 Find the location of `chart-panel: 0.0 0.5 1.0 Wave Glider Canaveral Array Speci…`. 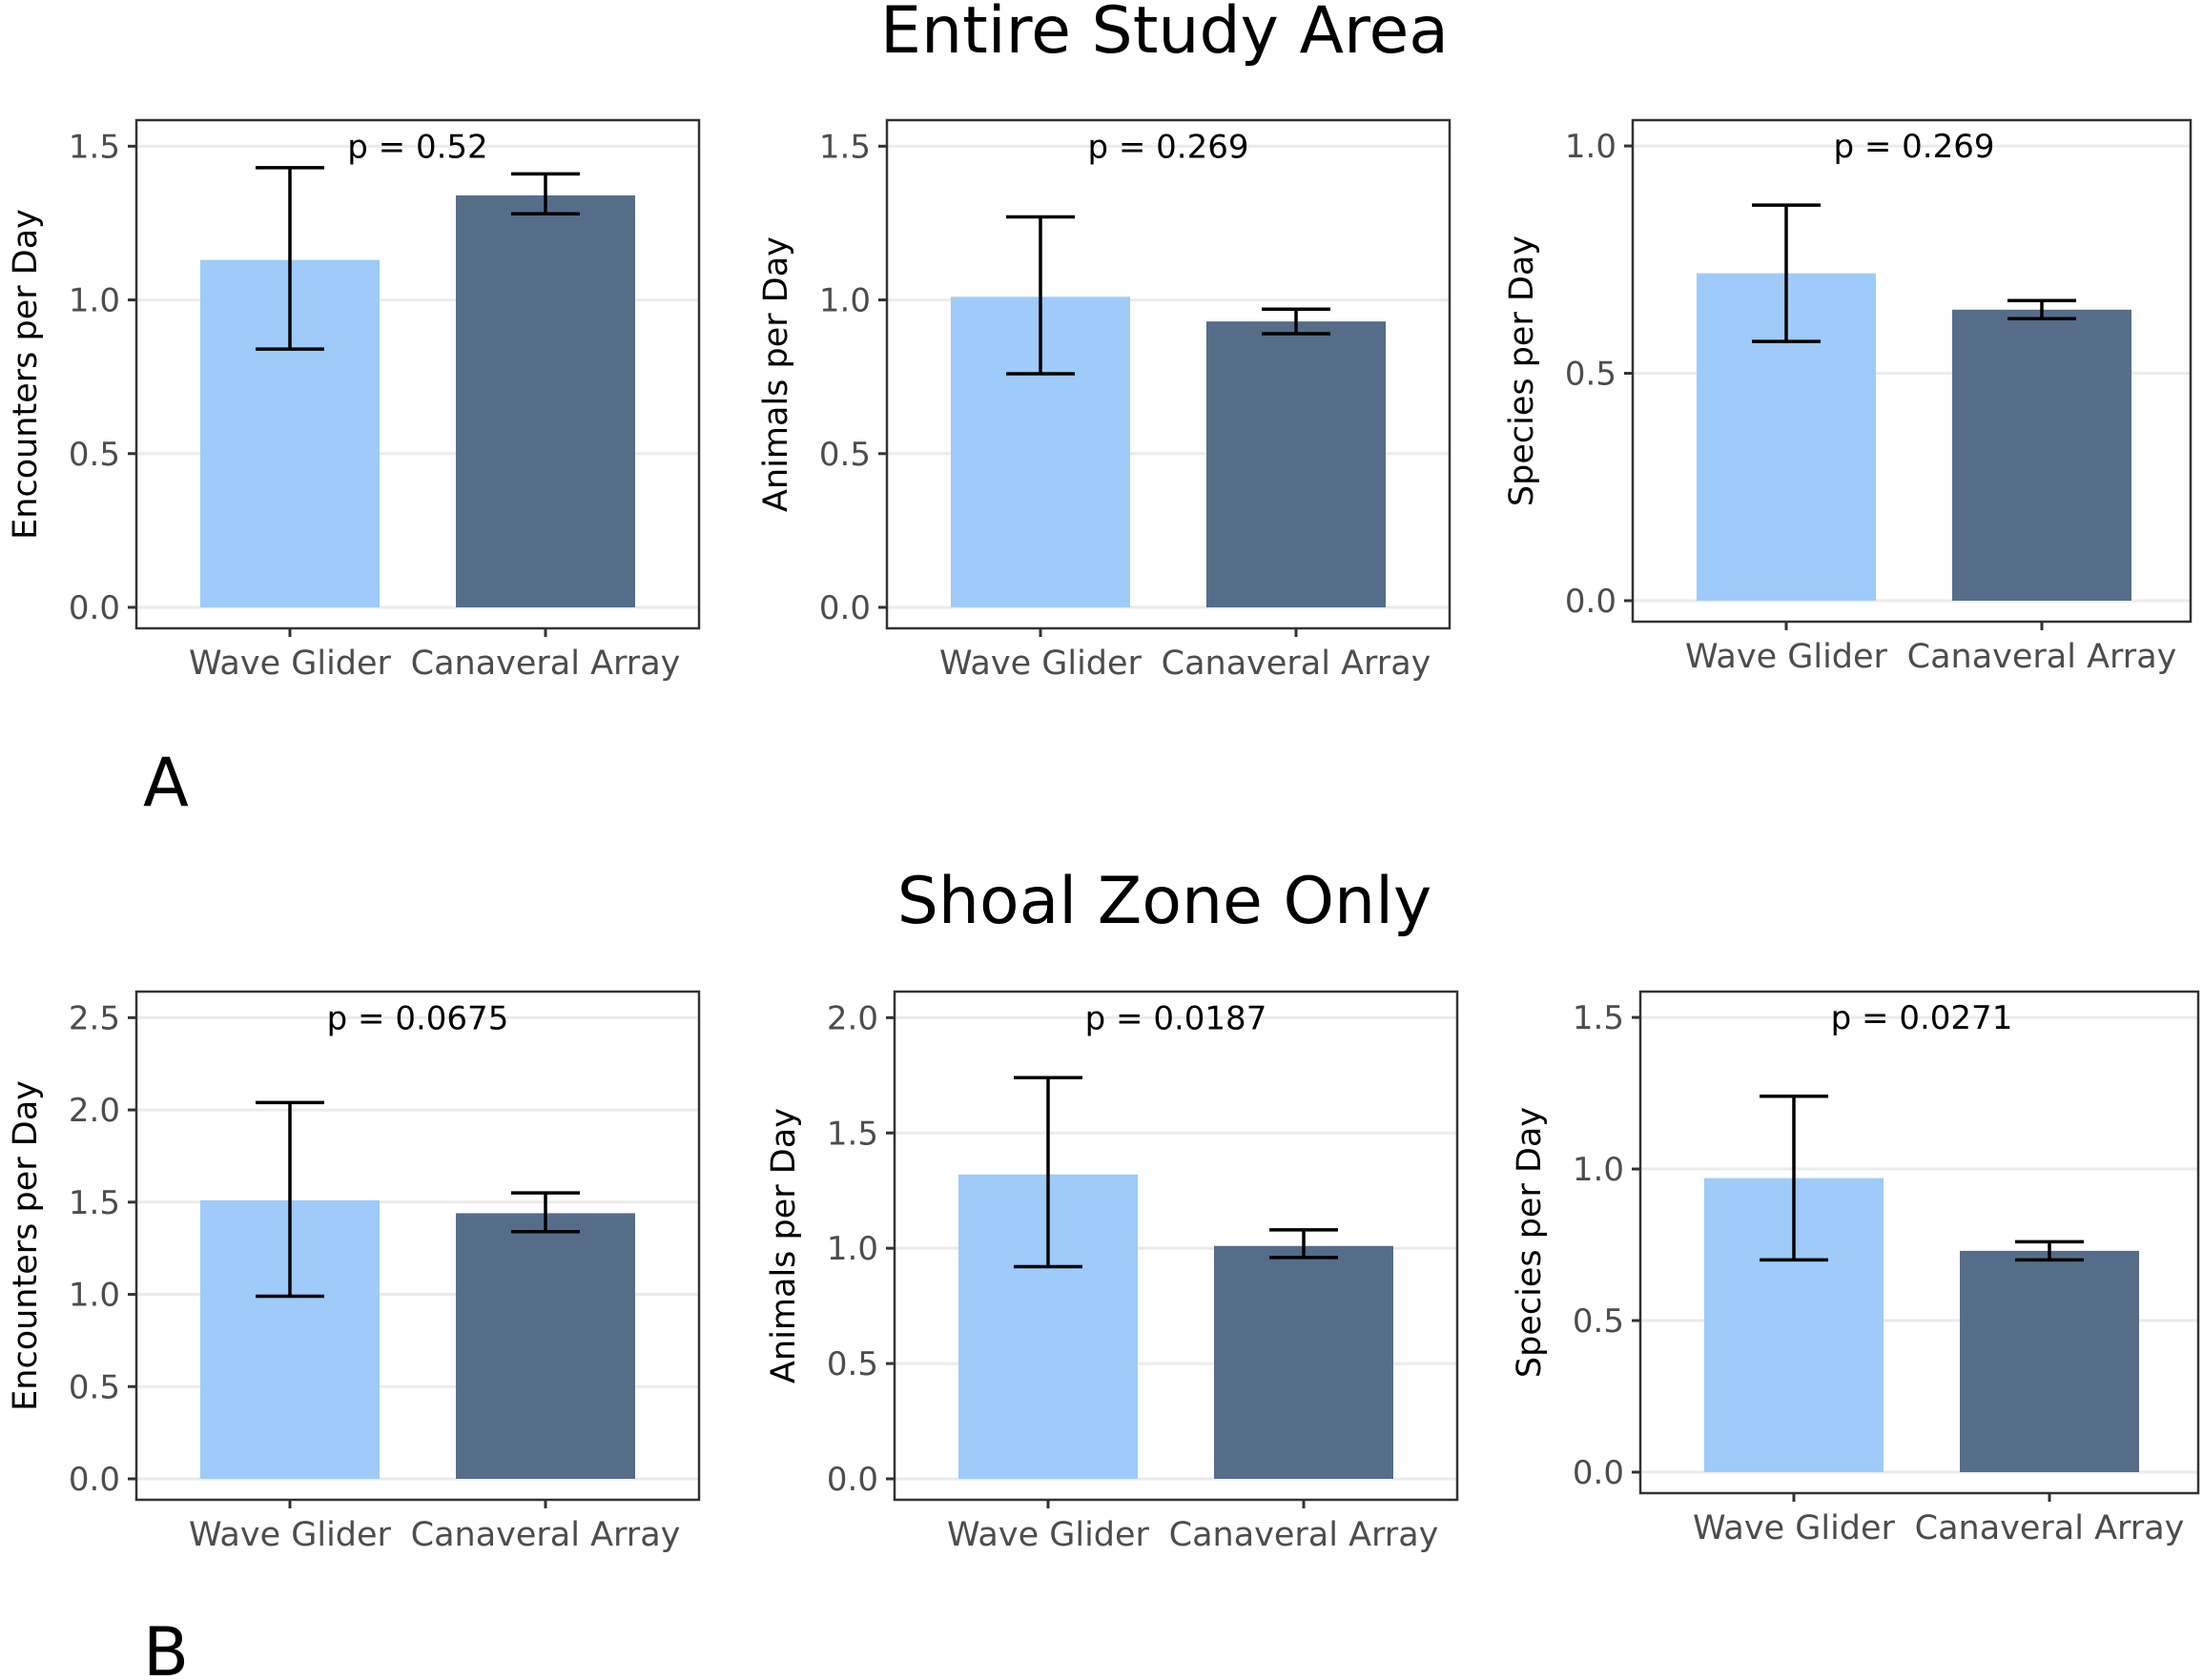

chart-panel: 0.0 0.5 1.0 Wave Glider Canaveral Array Speci… is located at coordinates (1848, 397).